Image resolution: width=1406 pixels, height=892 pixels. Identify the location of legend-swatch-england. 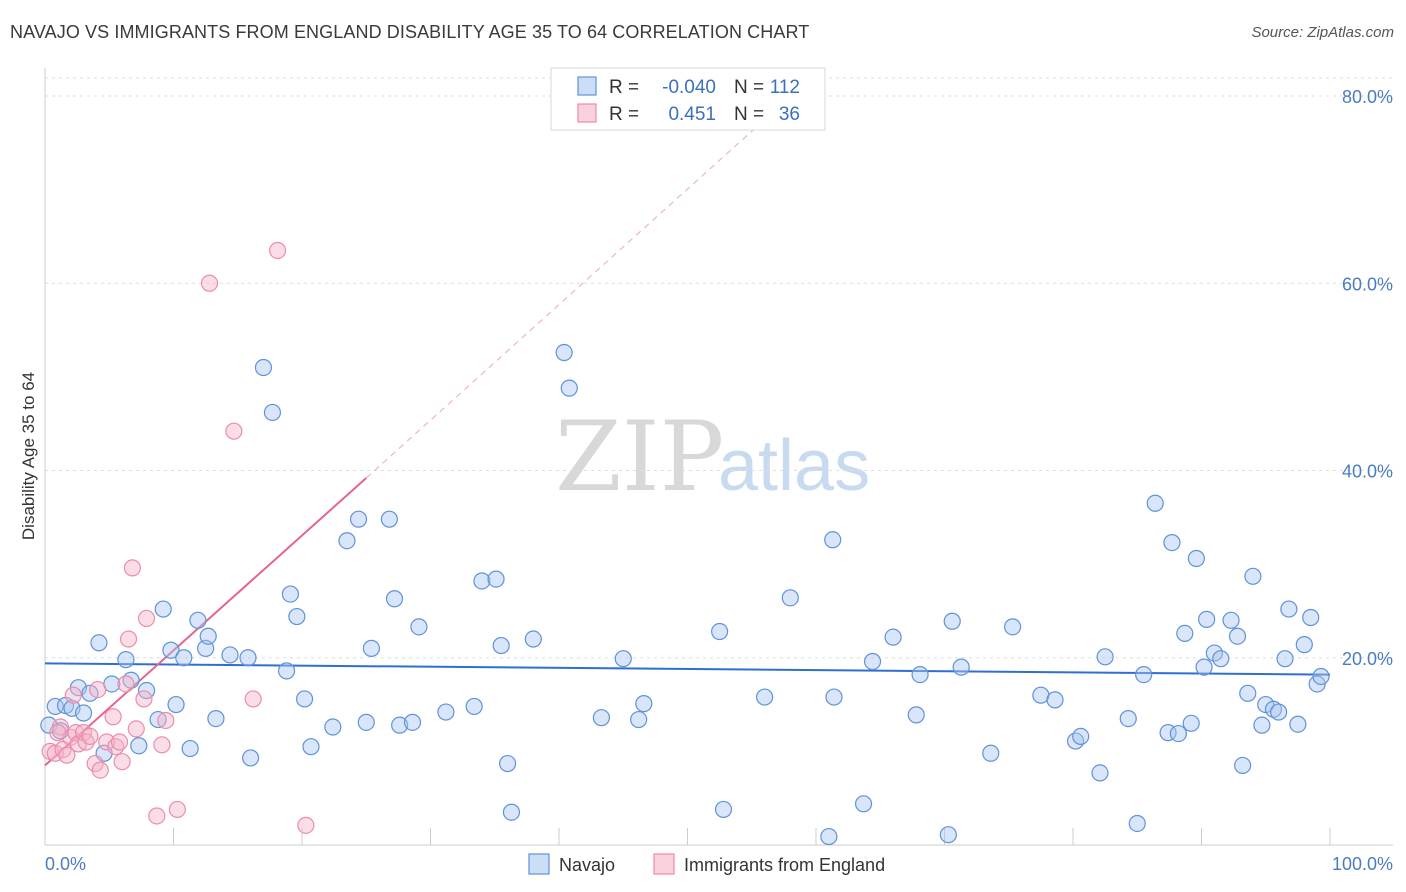
(587, 113).